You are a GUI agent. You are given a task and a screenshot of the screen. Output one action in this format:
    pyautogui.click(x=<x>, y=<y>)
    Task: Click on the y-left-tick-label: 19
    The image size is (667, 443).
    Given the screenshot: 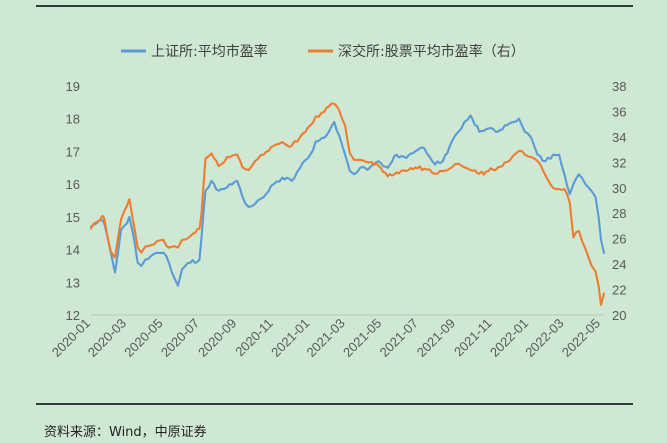 What is the action you would take?
    pyautogui.click(x=73, y=86)
    